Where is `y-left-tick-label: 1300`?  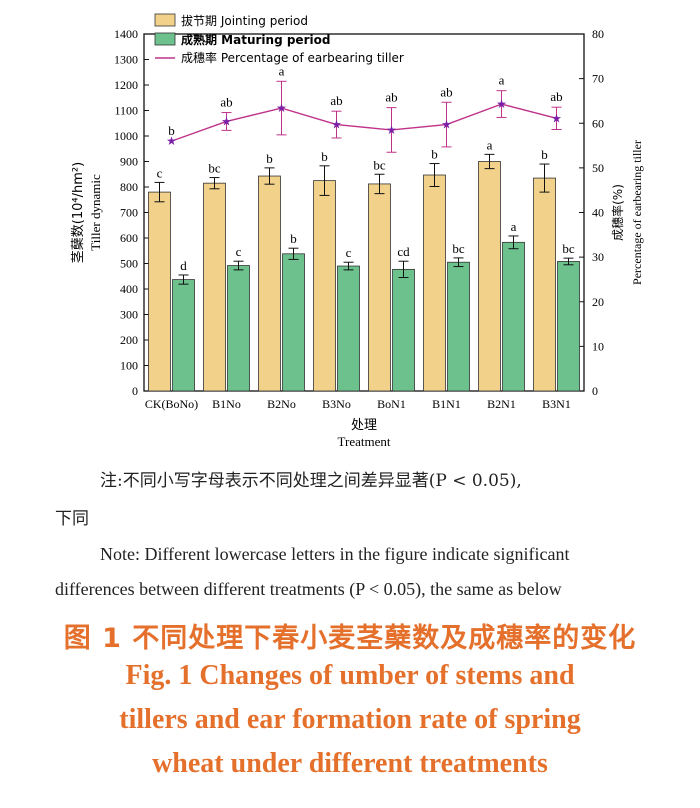 y-left-tick-label: 1300 is located at coordinates (126, 60).